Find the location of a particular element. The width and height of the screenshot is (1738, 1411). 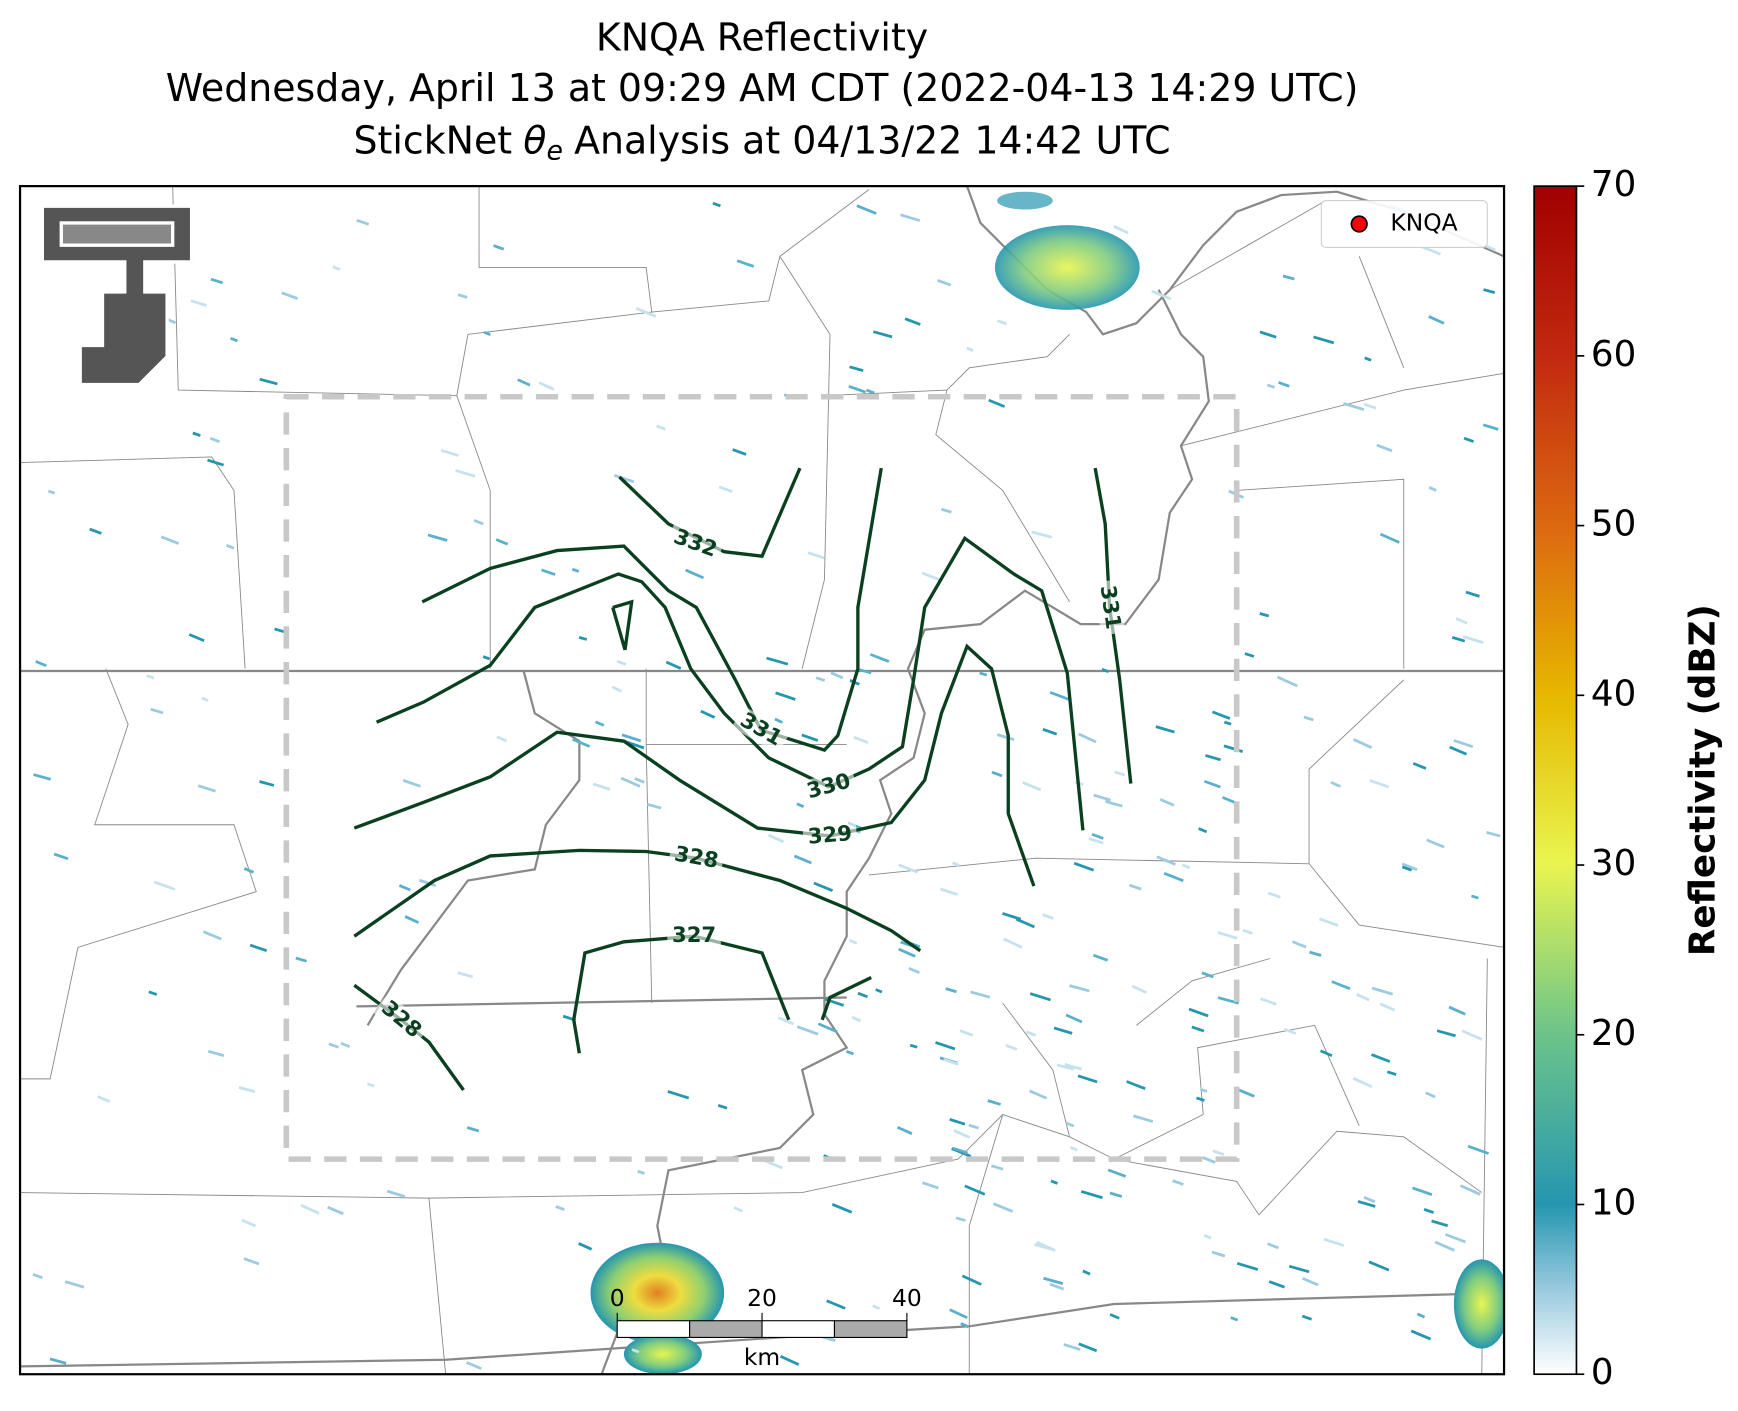

title-line3: StickNet θe Analysis at 04/13/22 14:42 UTC is located at coordinates (762, 142).